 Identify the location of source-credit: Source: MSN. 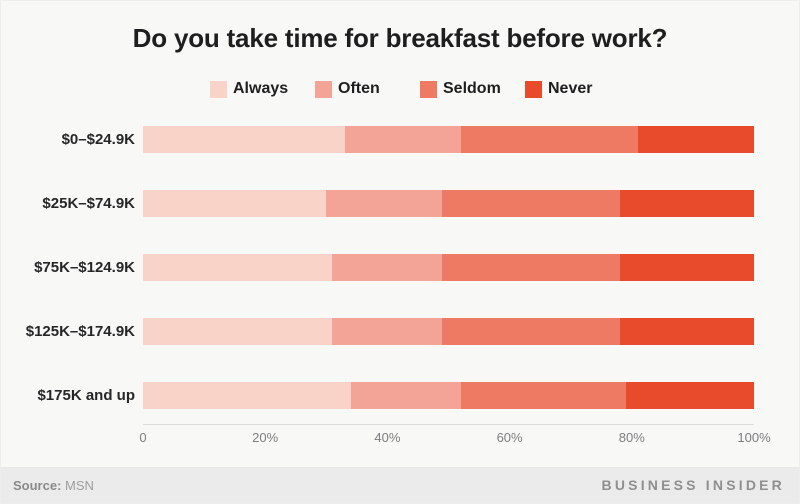
(53, 485).